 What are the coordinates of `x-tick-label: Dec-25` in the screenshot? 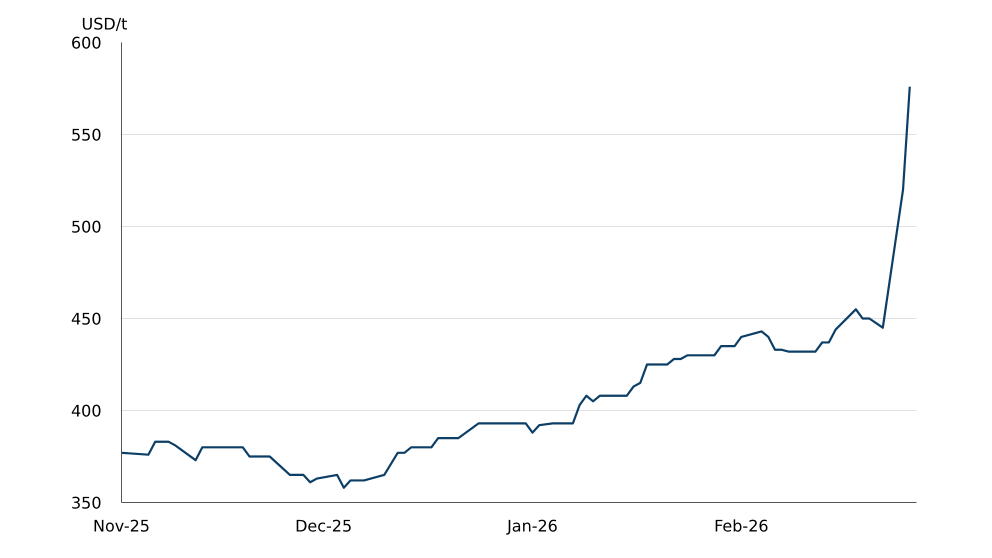 It's located at (323, 526).